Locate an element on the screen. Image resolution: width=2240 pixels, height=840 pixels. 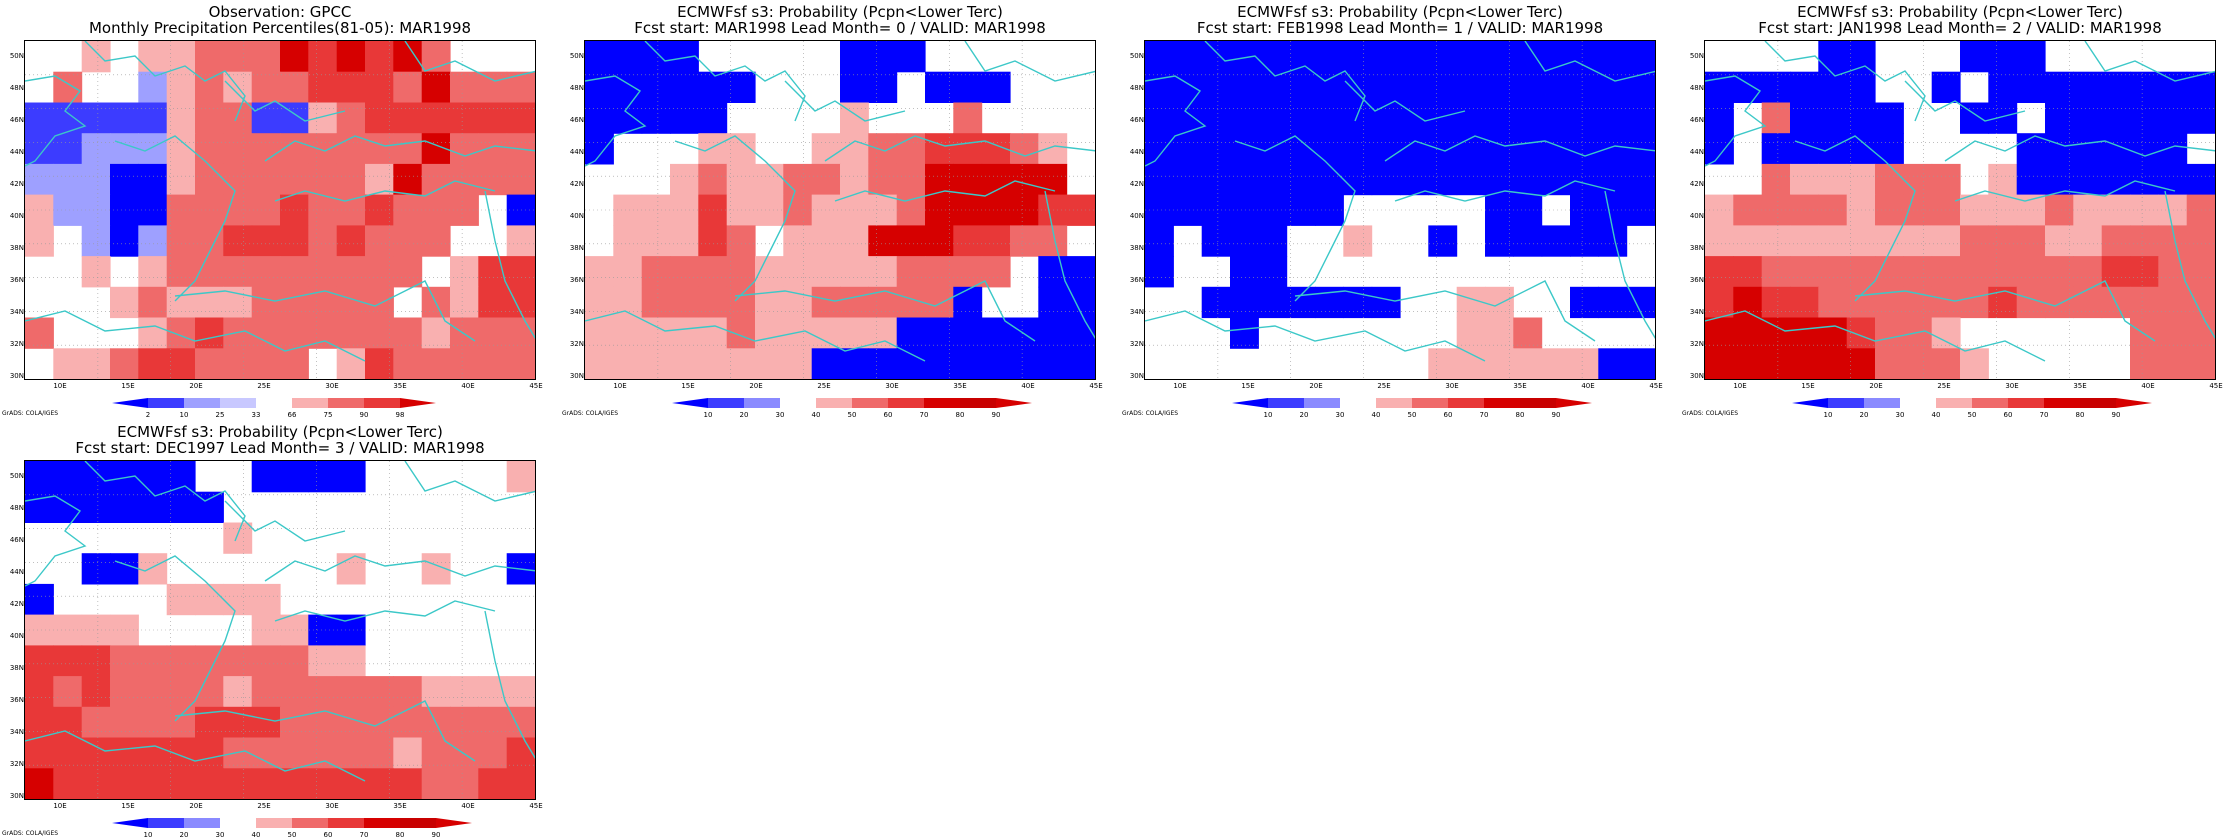
map-plot is located at coordinates (1400, 210).